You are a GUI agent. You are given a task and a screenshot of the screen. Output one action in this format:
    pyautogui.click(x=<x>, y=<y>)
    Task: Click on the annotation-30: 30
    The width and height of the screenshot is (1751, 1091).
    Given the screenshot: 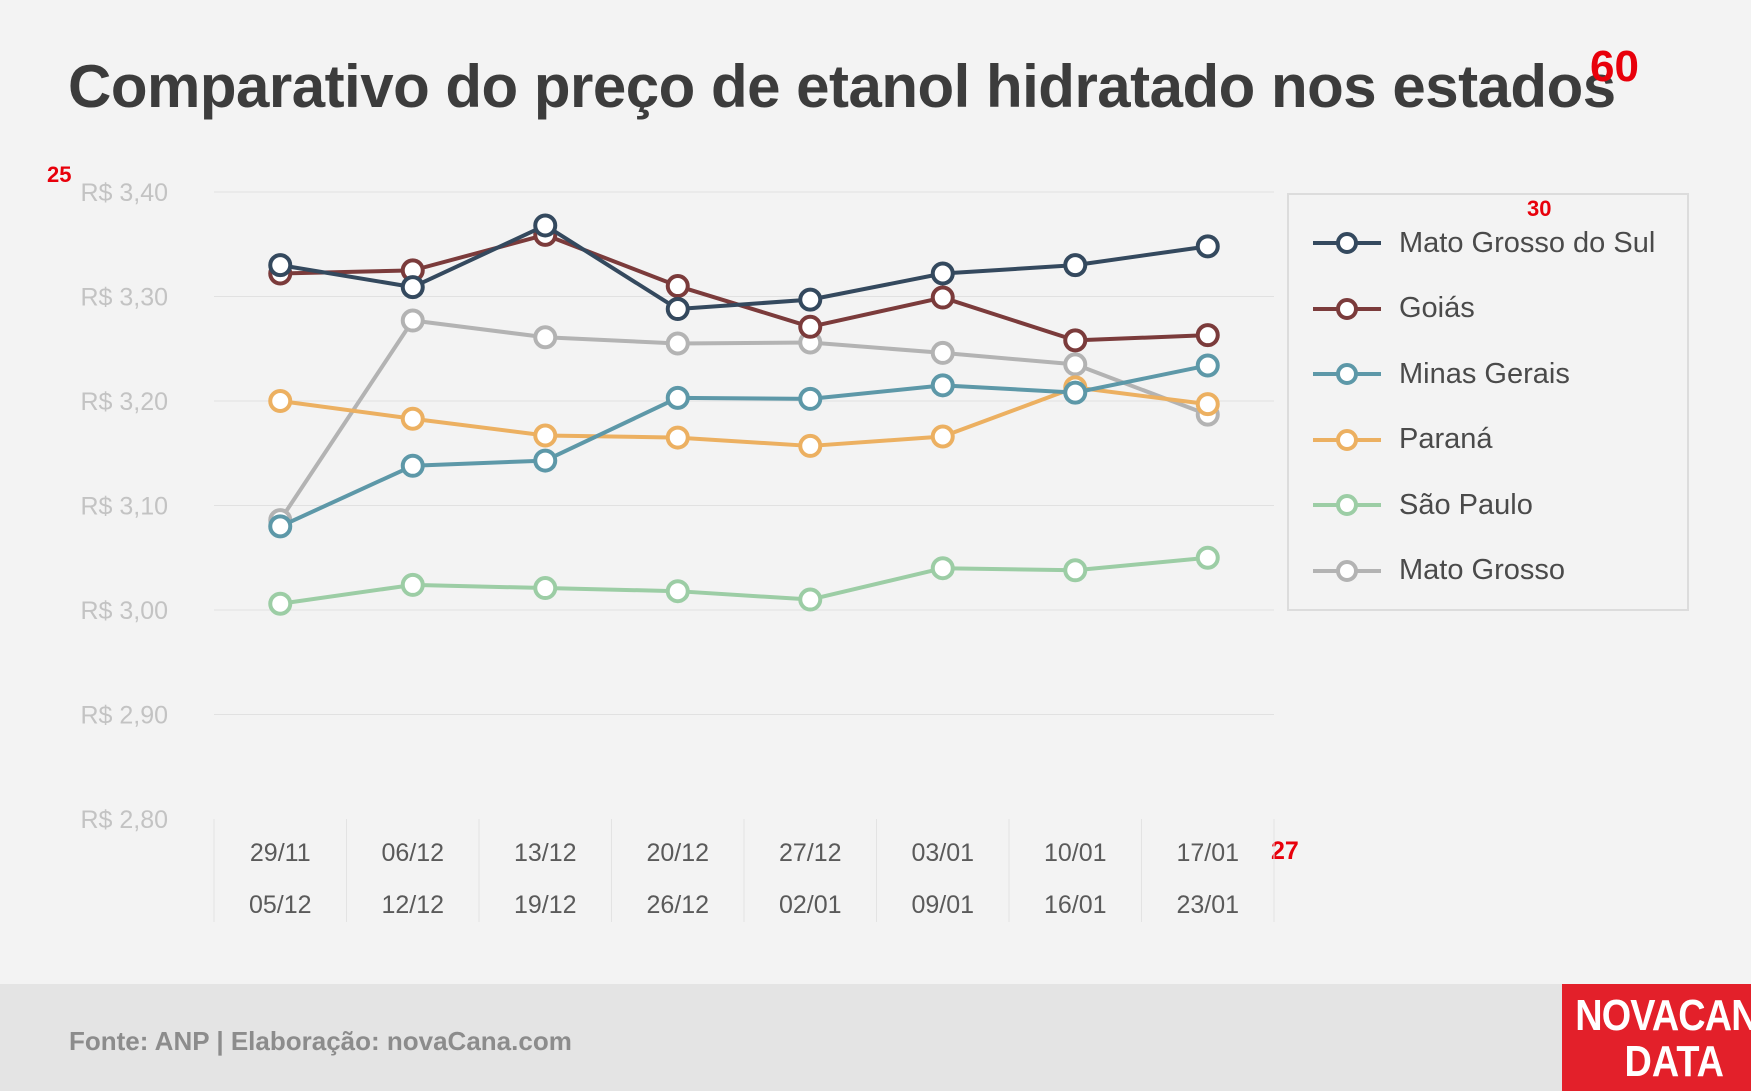 What is the action you would take?
    pyautogui.click(x=1539, y=208)
    